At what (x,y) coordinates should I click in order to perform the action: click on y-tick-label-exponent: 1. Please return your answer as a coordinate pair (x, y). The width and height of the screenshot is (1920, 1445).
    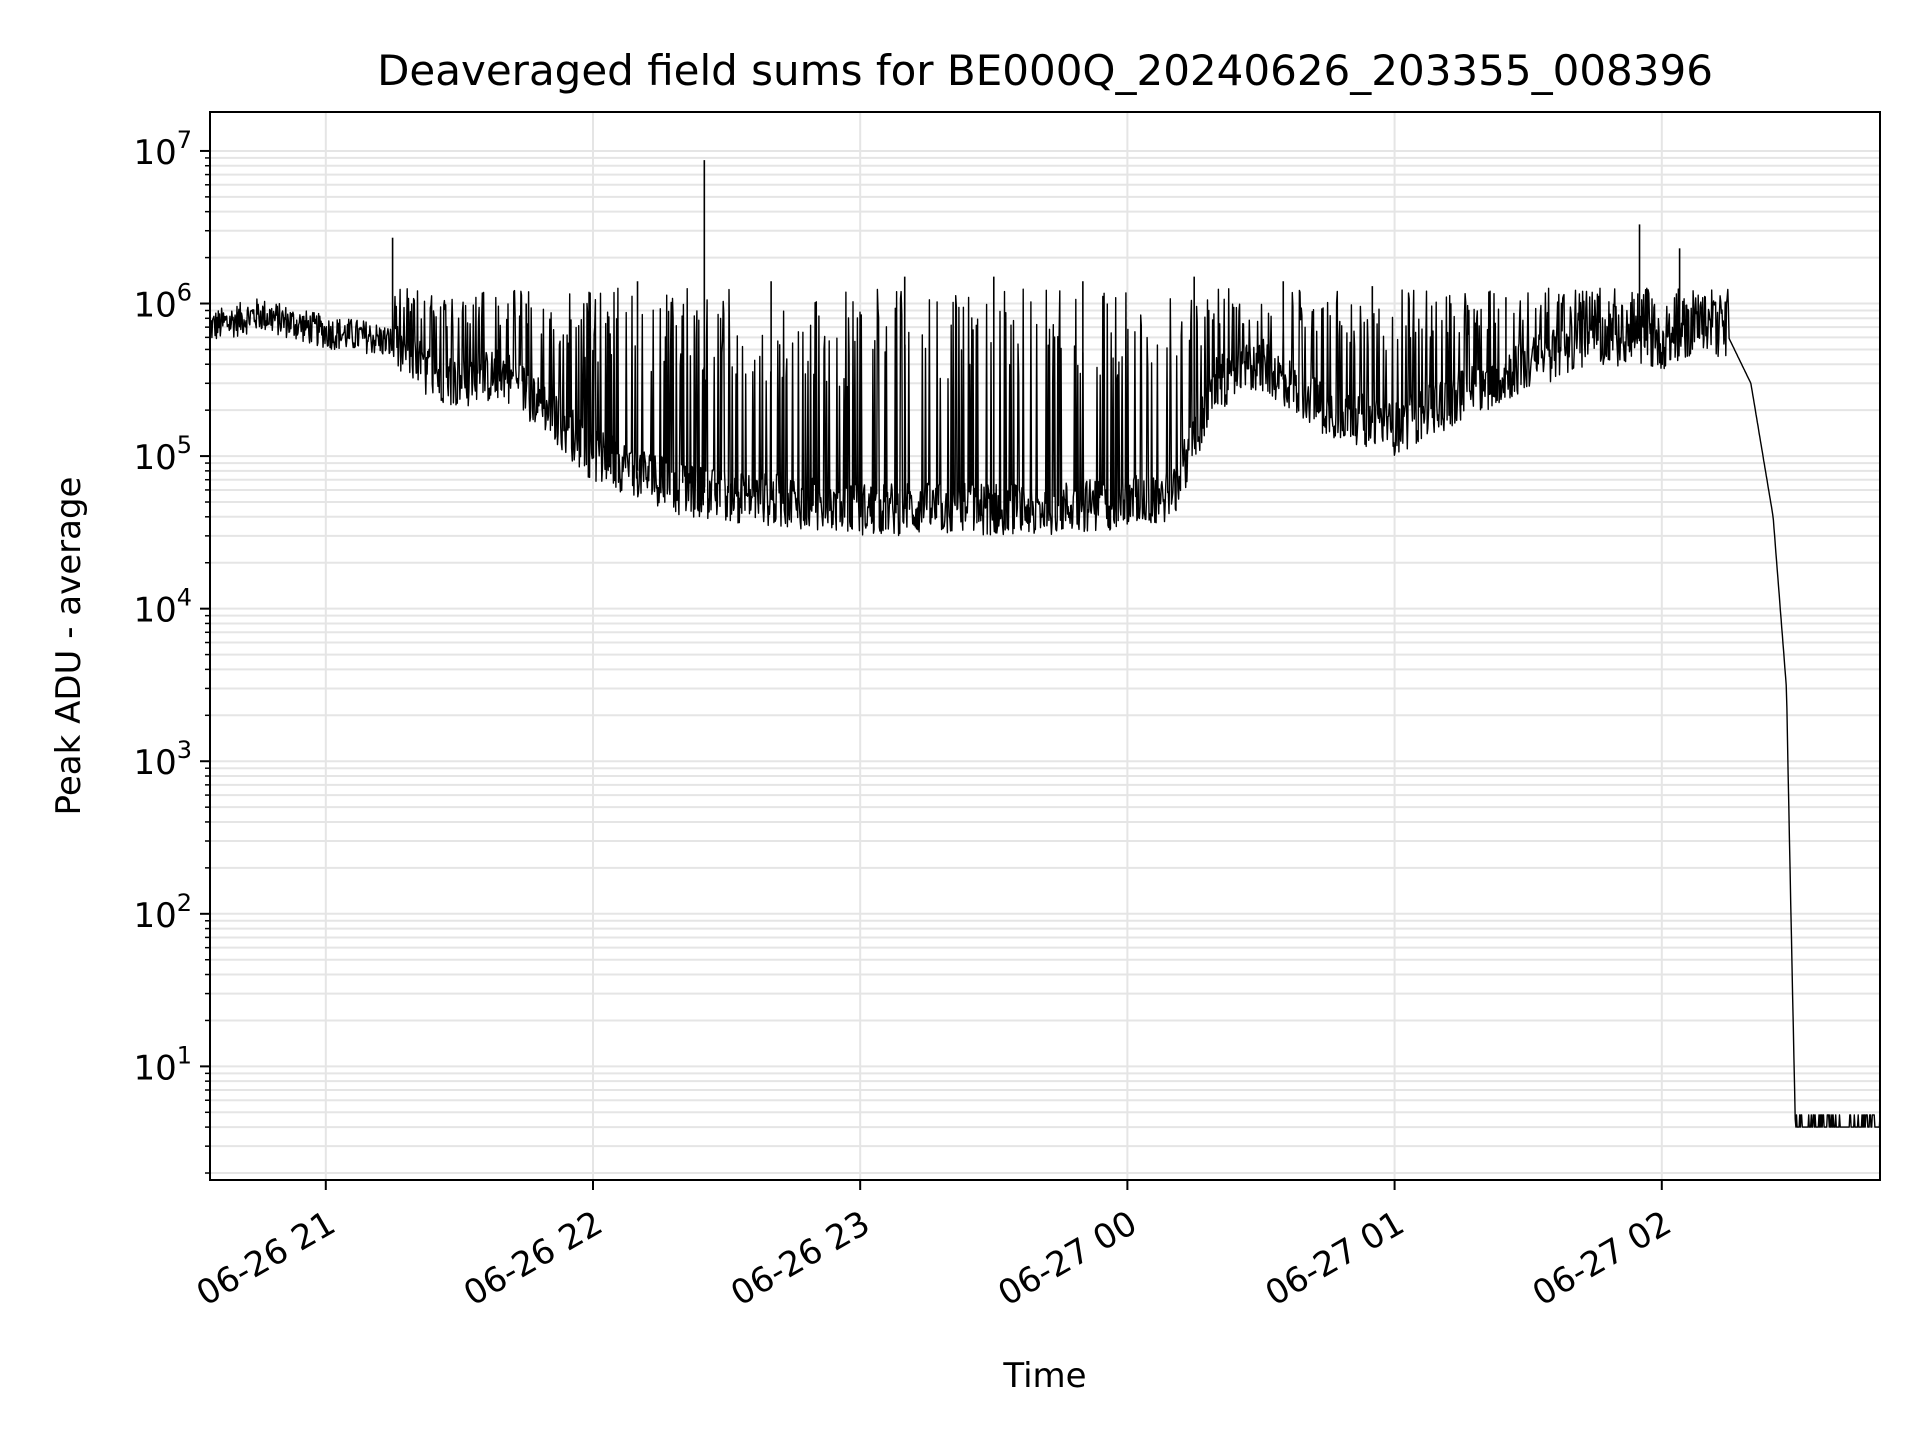
    Looking at the image, I should click on (184, 1055).